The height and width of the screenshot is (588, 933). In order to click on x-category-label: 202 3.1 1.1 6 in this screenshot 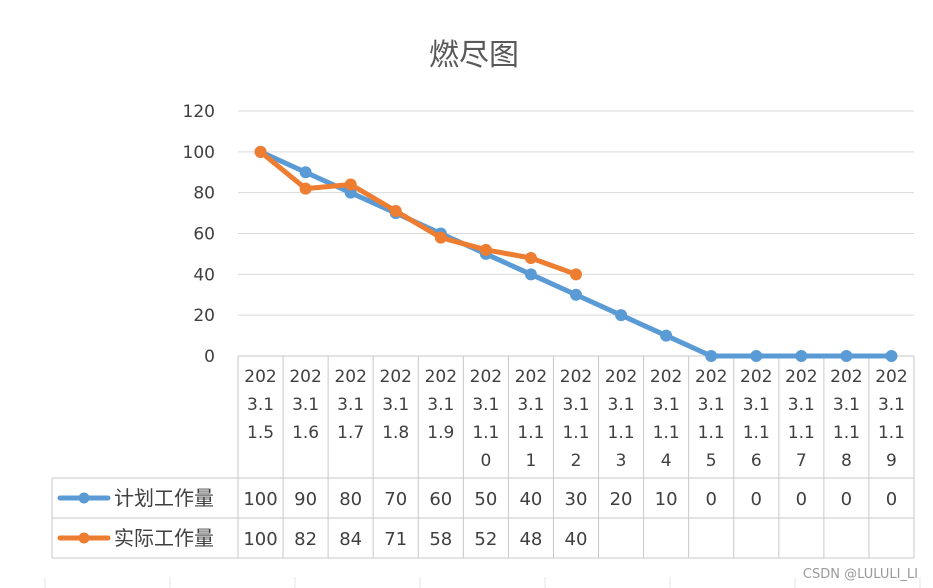, I will do `click(756, 419)`.